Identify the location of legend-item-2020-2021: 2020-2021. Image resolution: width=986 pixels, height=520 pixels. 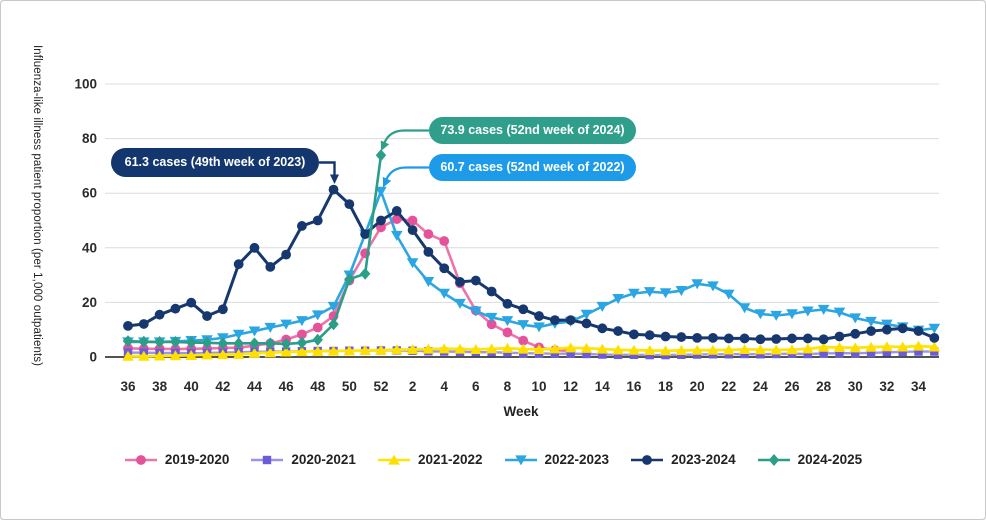
(303, 459).